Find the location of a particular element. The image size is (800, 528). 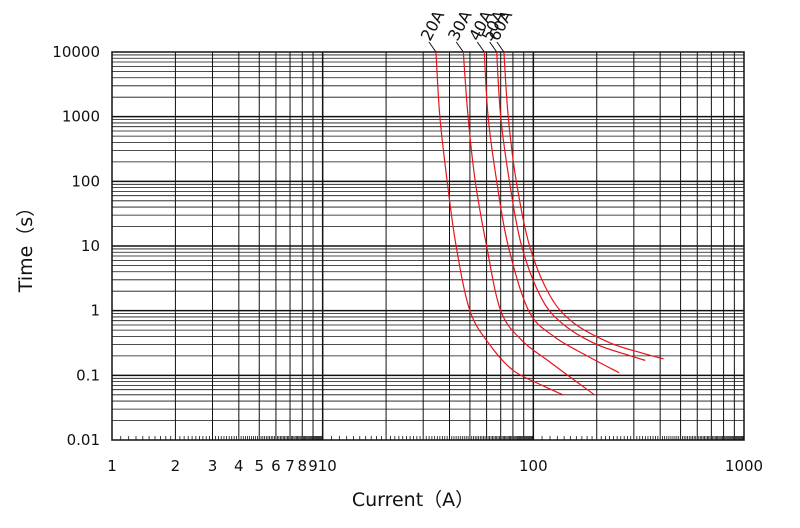

x-tick-label: 1000 is located at coordinates (744, 466).